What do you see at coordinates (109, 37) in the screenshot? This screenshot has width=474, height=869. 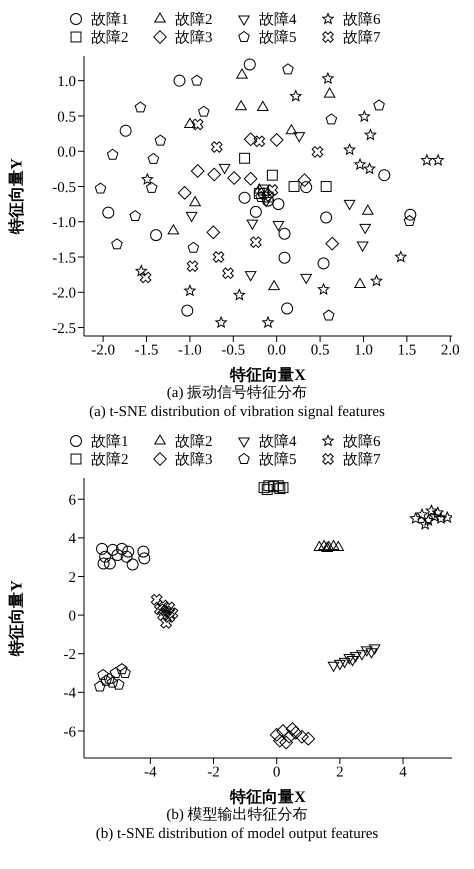 I see `legend-label: 故障2` at bounding box center [109, 37].